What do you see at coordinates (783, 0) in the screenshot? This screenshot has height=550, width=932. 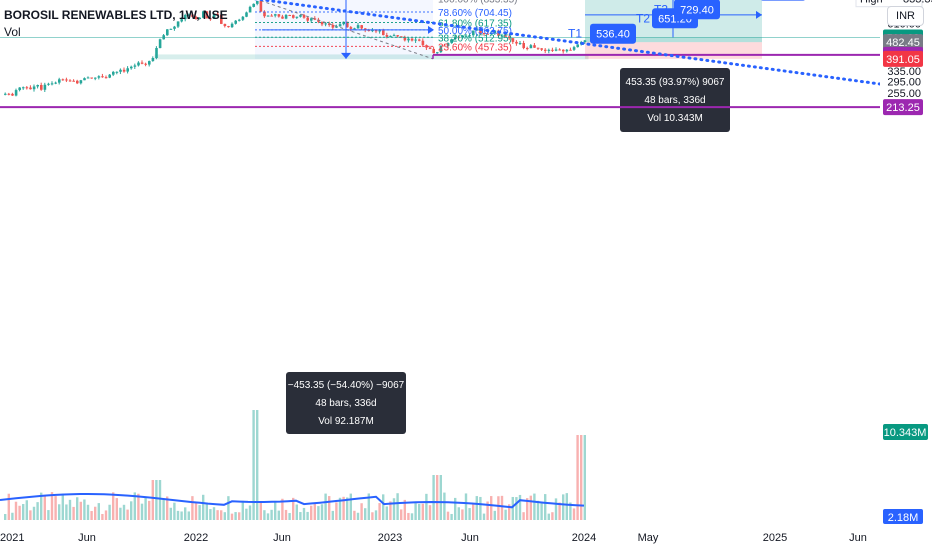 I see `target-box` at bounding box center [783, 0].